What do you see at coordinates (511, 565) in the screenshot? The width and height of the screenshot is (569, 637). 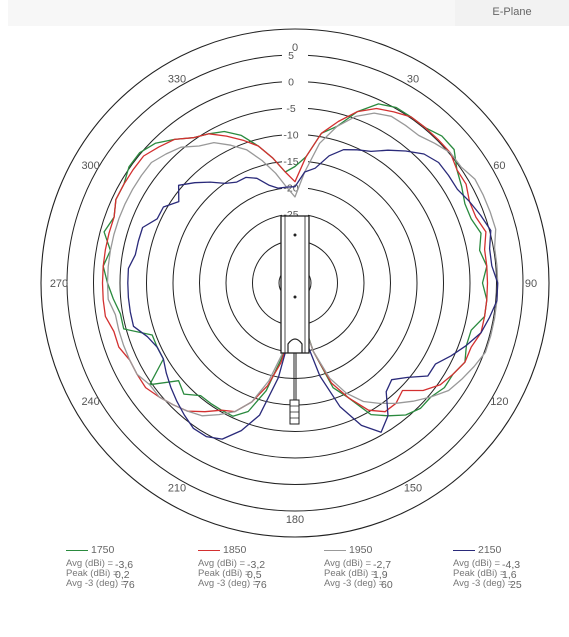 I see `stat-value: -4,3` at bounding box center [511, 565].